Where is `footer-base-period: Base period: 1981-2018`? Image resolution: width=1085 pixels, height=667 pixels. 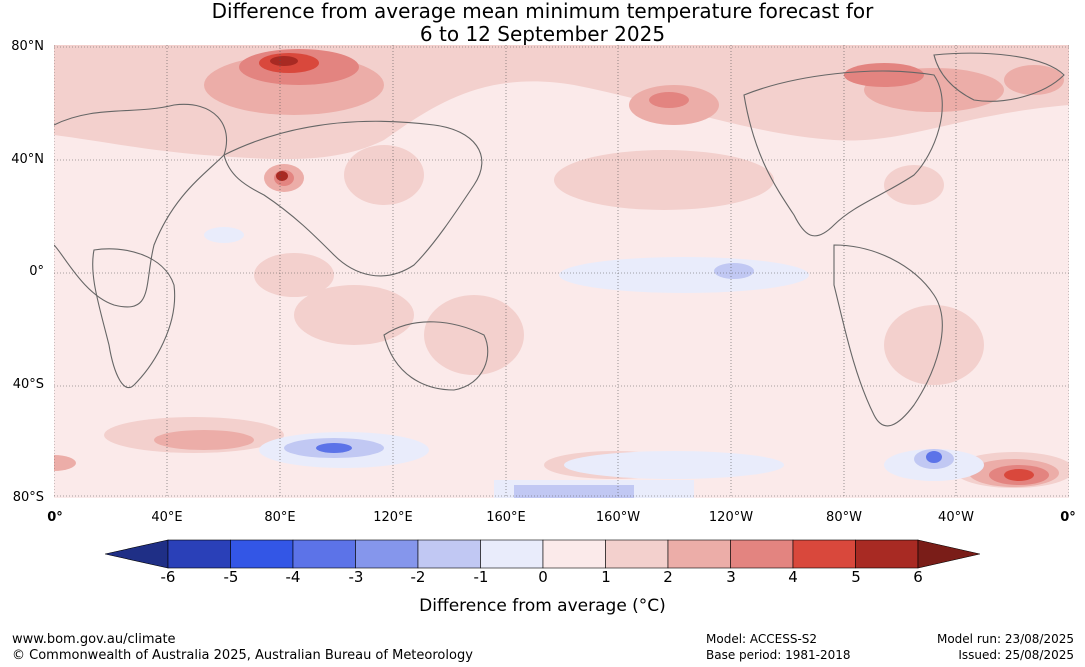 footer-base-period: Base period: 1981-2018 is located at coordinates (778, 655).